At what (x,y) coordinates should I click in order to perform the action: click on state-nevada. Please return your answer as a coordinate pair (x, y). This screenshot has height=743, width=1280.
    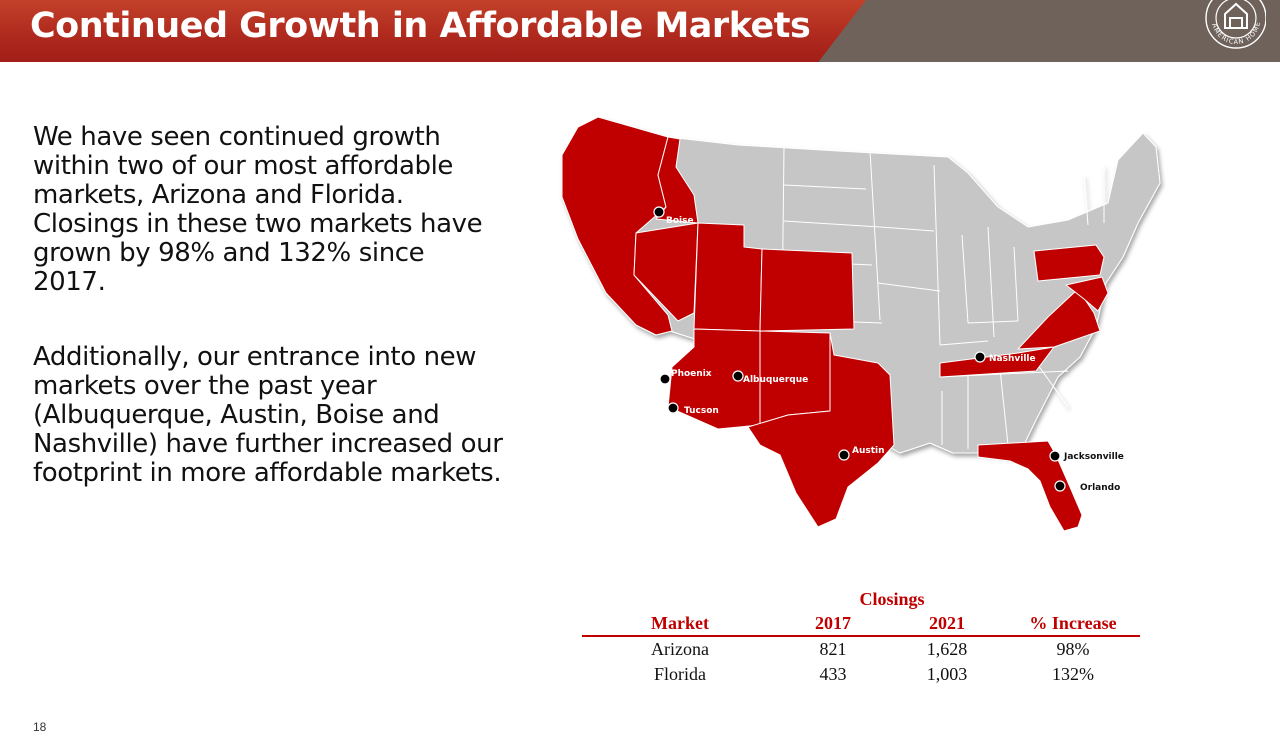
    Looking at the image, I should click on (666, 272).